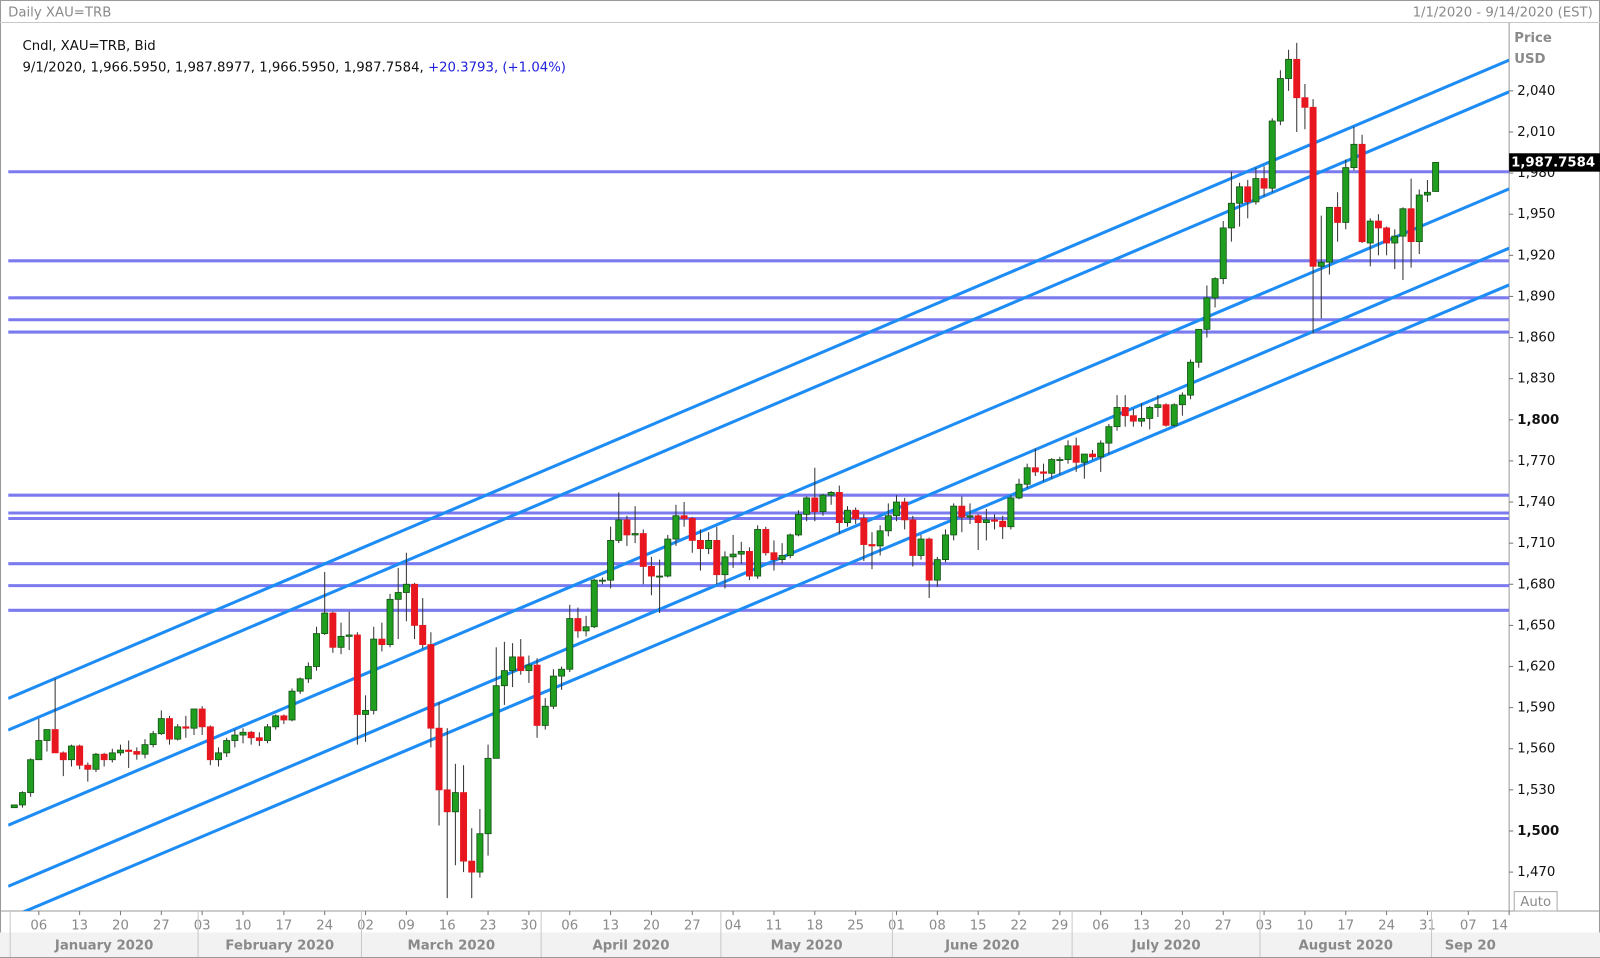 The height and width of the screenshot is (958, 1600). Describe the element at coordinates (1059, 925) in the screenshot. I see `x-tick-label: 29` at that location.